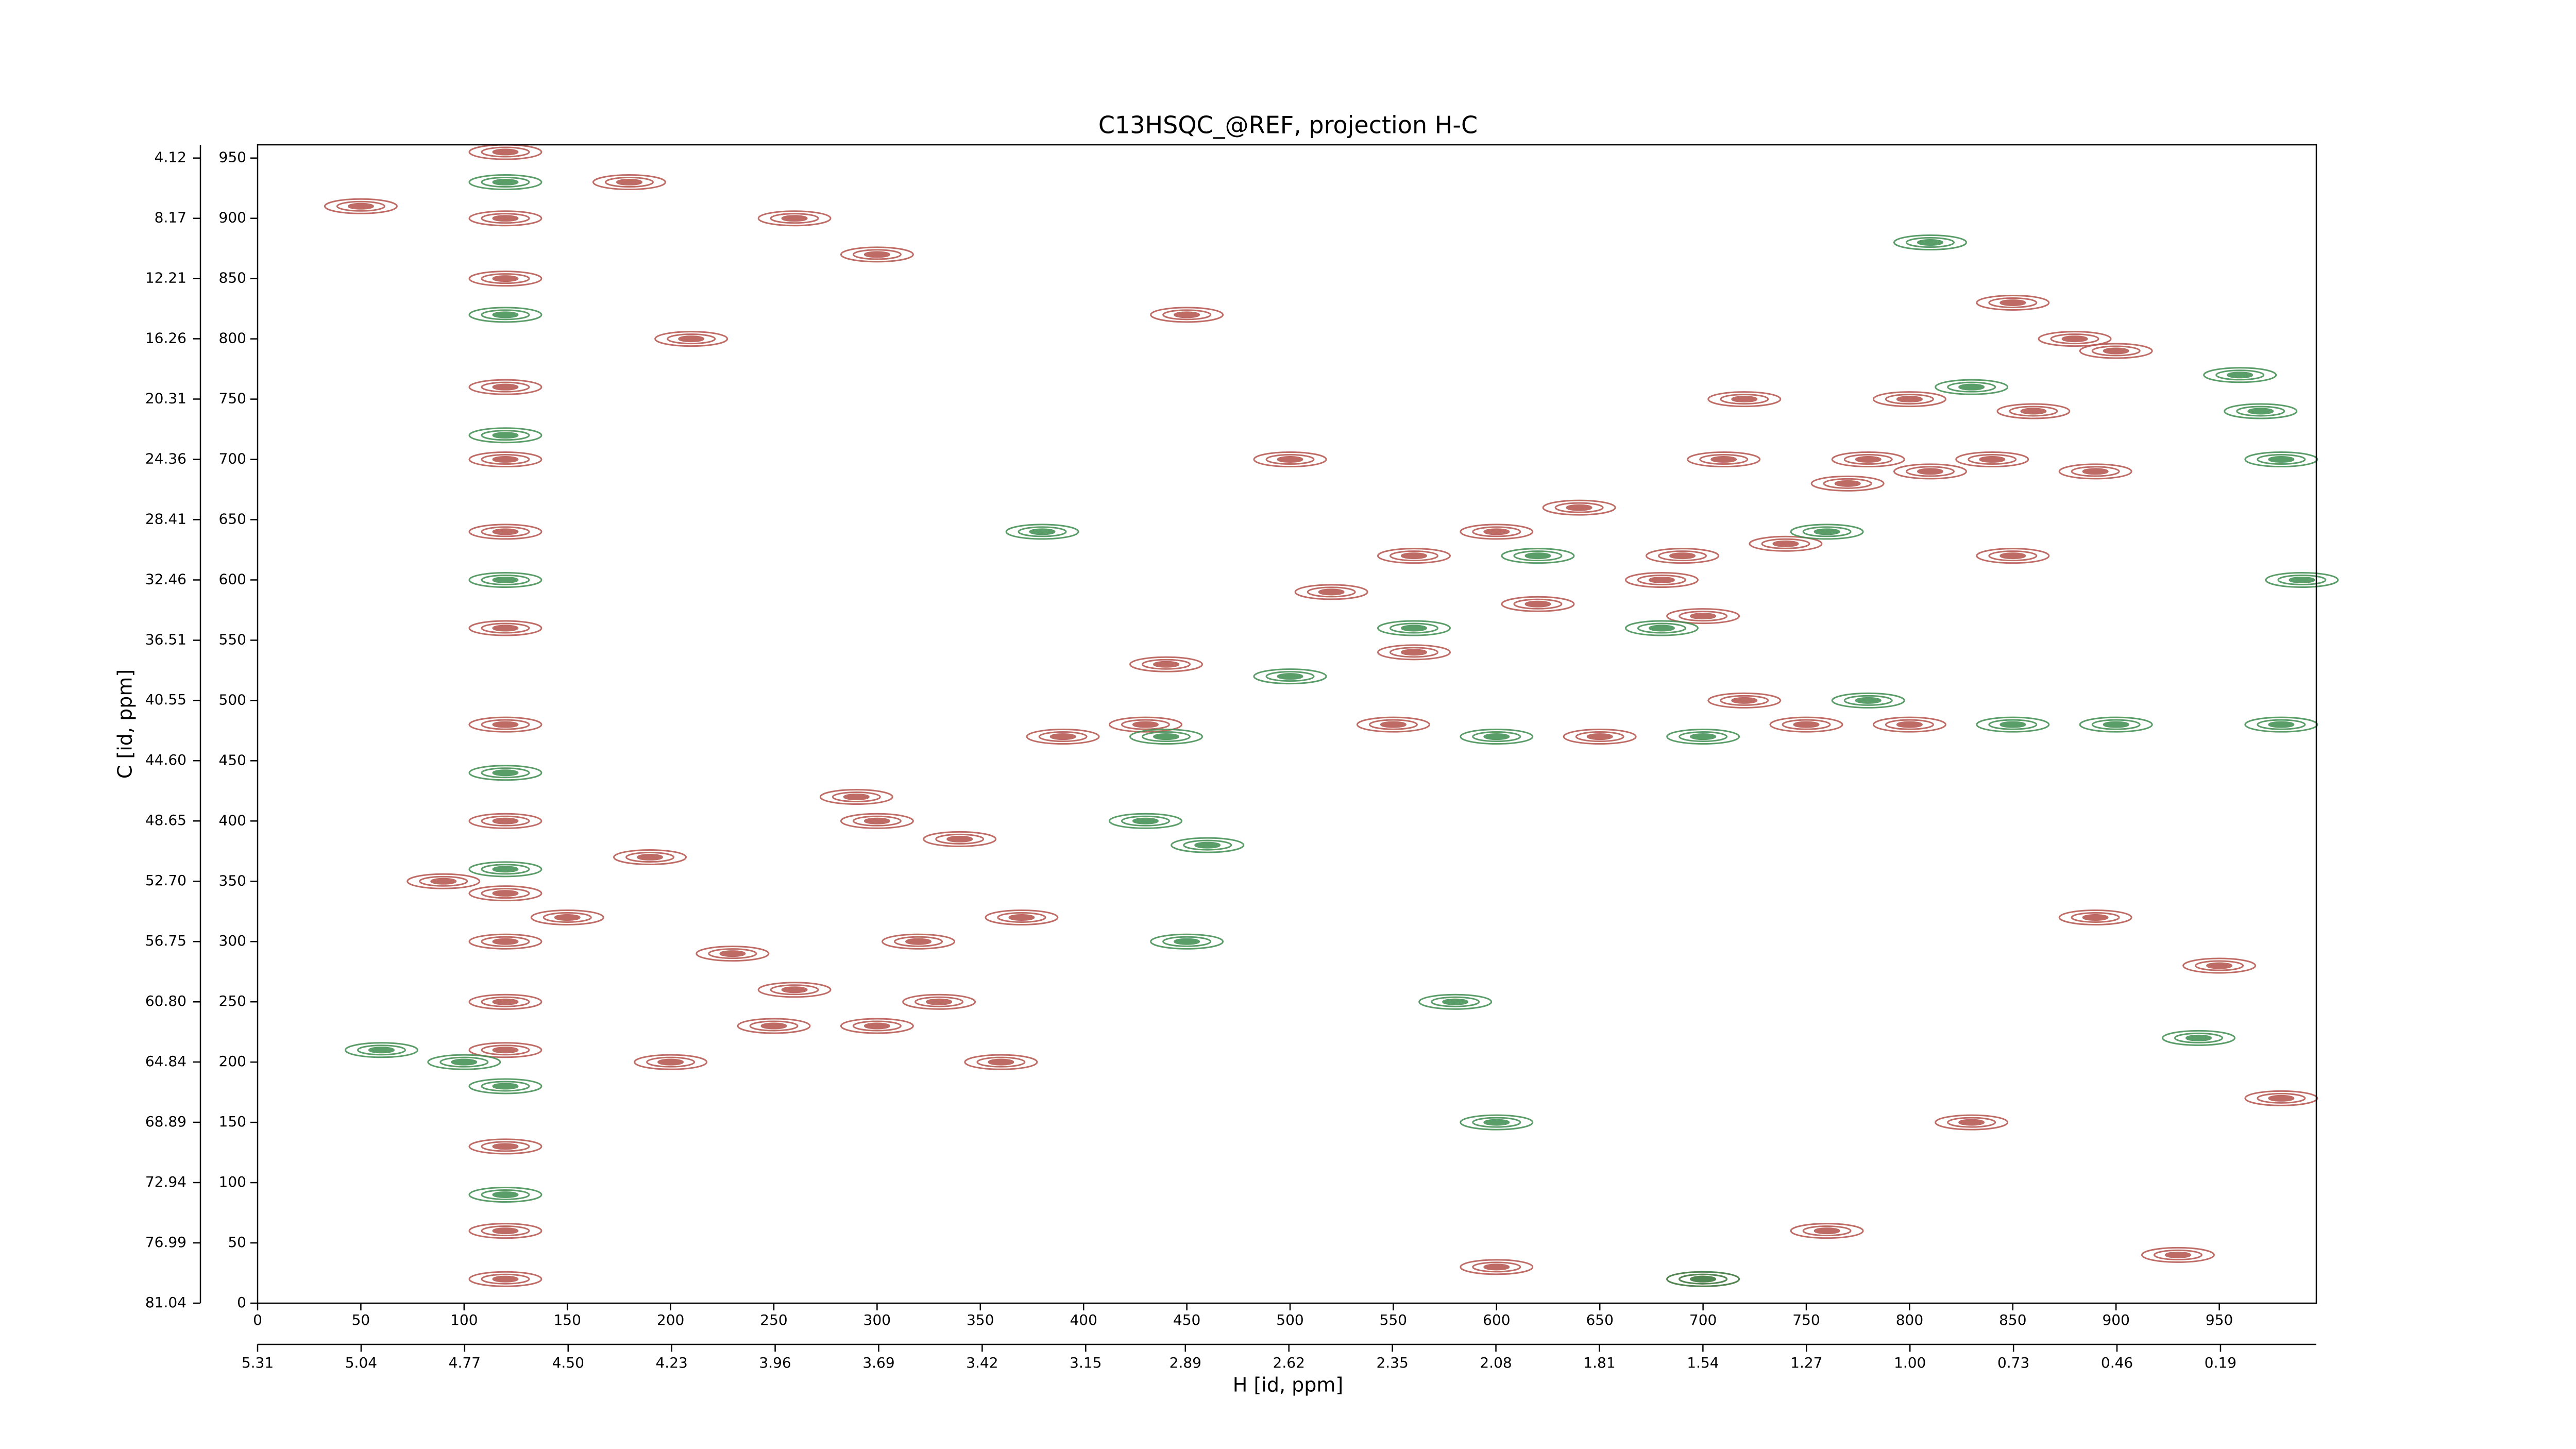 The height and width of the screenshot is (1449, 2576). I want to click on x-tick-label: 300, so click(877, 1319).